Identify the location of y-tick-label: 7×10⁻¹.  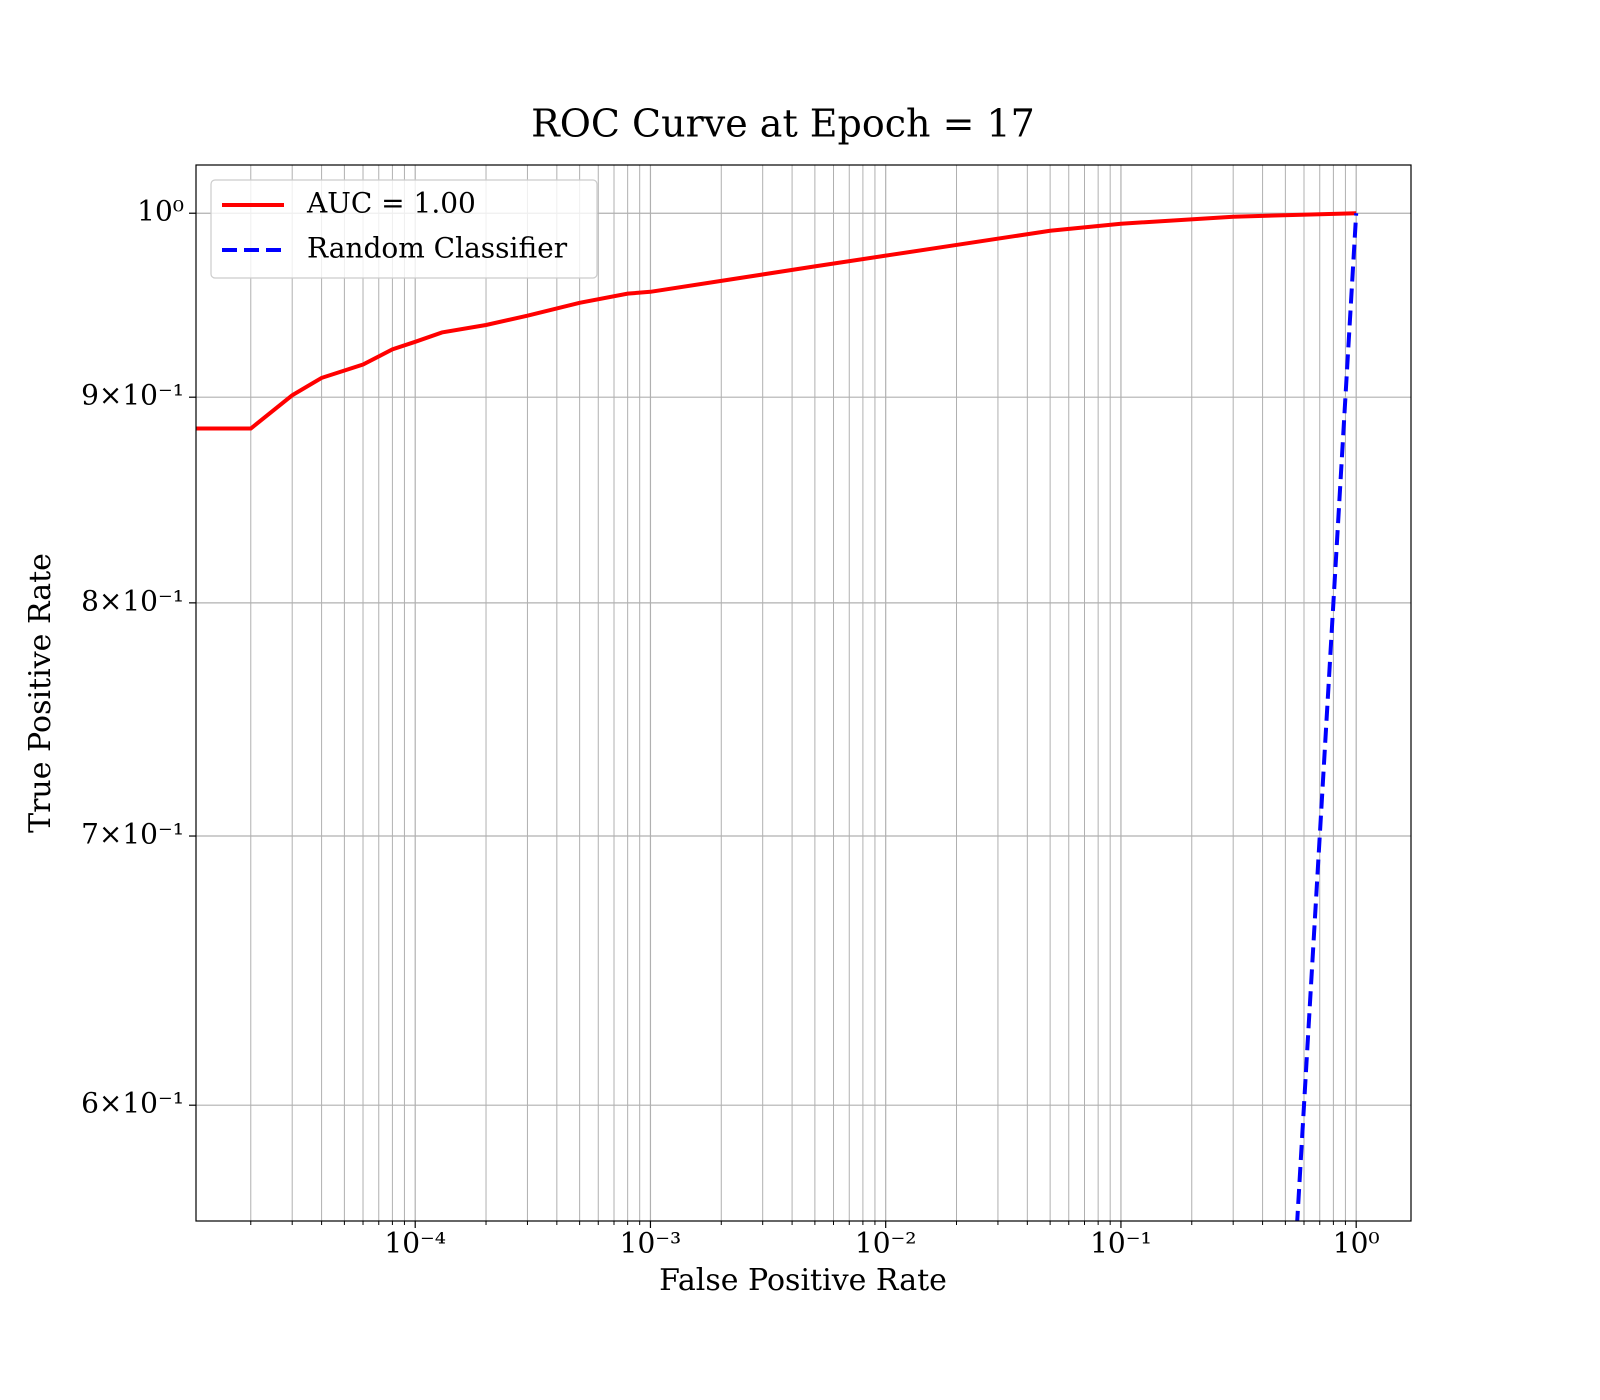
(132, 834).